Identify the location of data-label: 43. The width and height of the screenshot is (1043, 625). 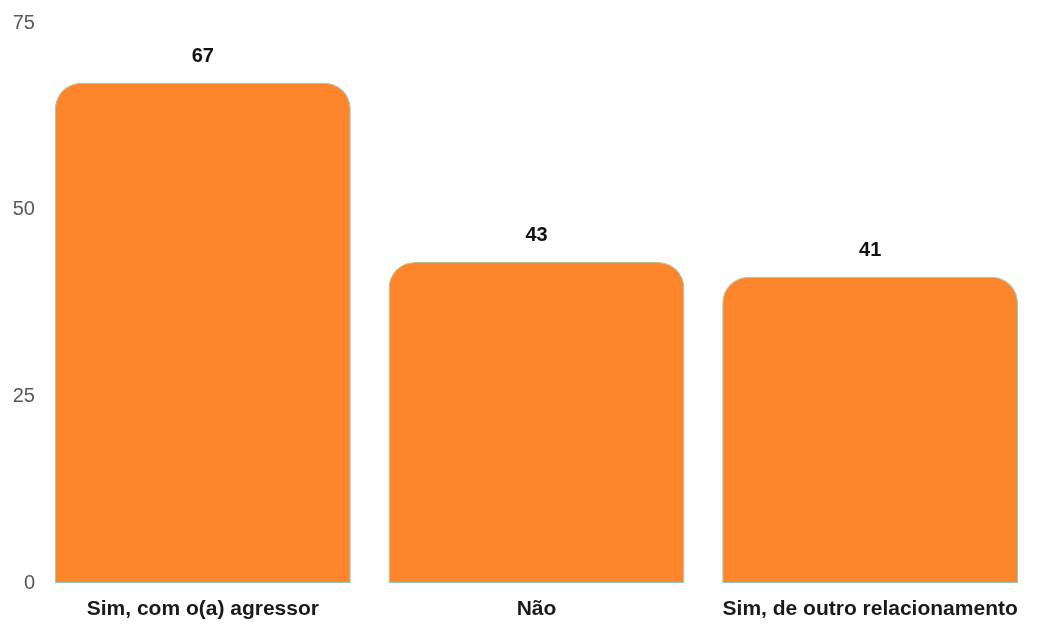
(536, 234).